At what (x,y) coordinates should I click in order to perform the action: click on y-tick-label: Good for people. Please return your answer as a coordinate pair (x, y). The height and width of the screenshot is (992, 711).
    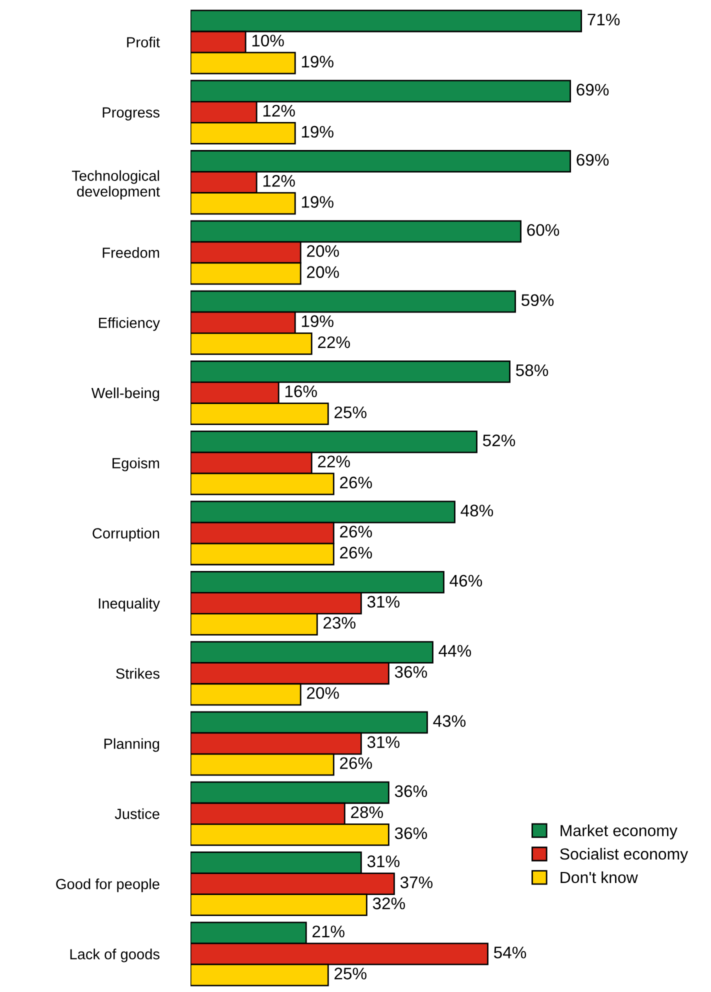
    Looking at the image, I should click on (108, 885).